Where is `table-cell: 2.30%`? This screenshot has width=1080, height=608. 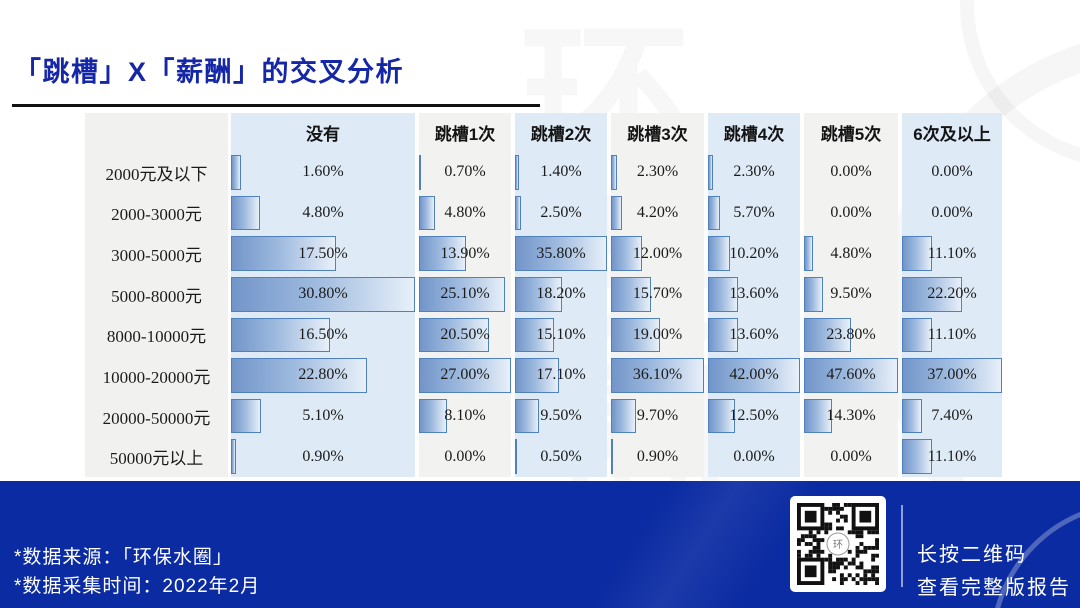
table-cell: 2.30% is located at coordinates (754, 172).